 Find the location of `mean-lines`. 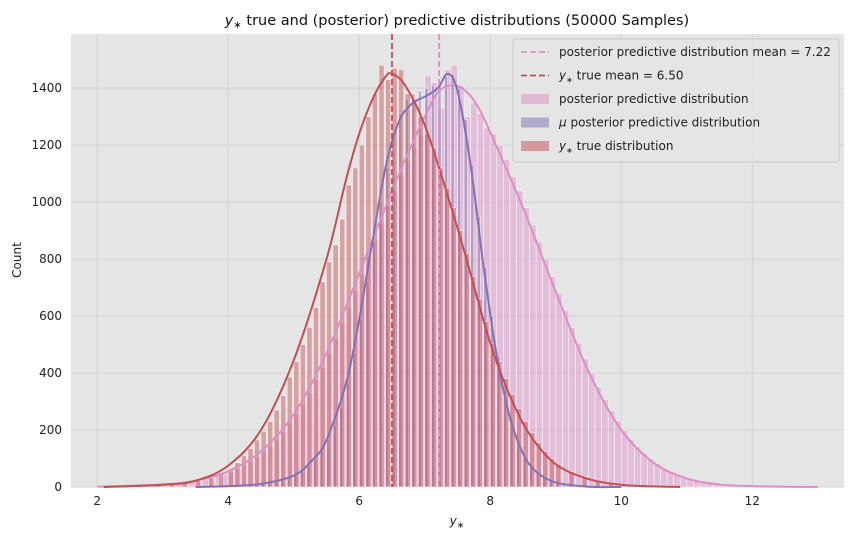

mean-lines is located at coordinates (416, 260).